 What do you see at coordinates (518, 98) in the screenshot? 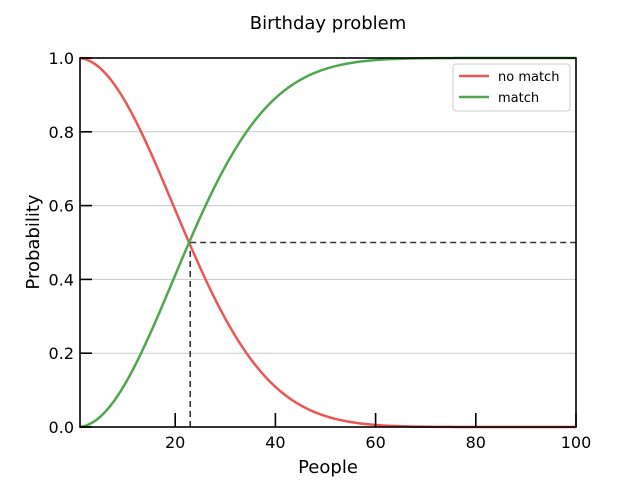
I see `legend-label-match: match` at bounding box center [518, 98].